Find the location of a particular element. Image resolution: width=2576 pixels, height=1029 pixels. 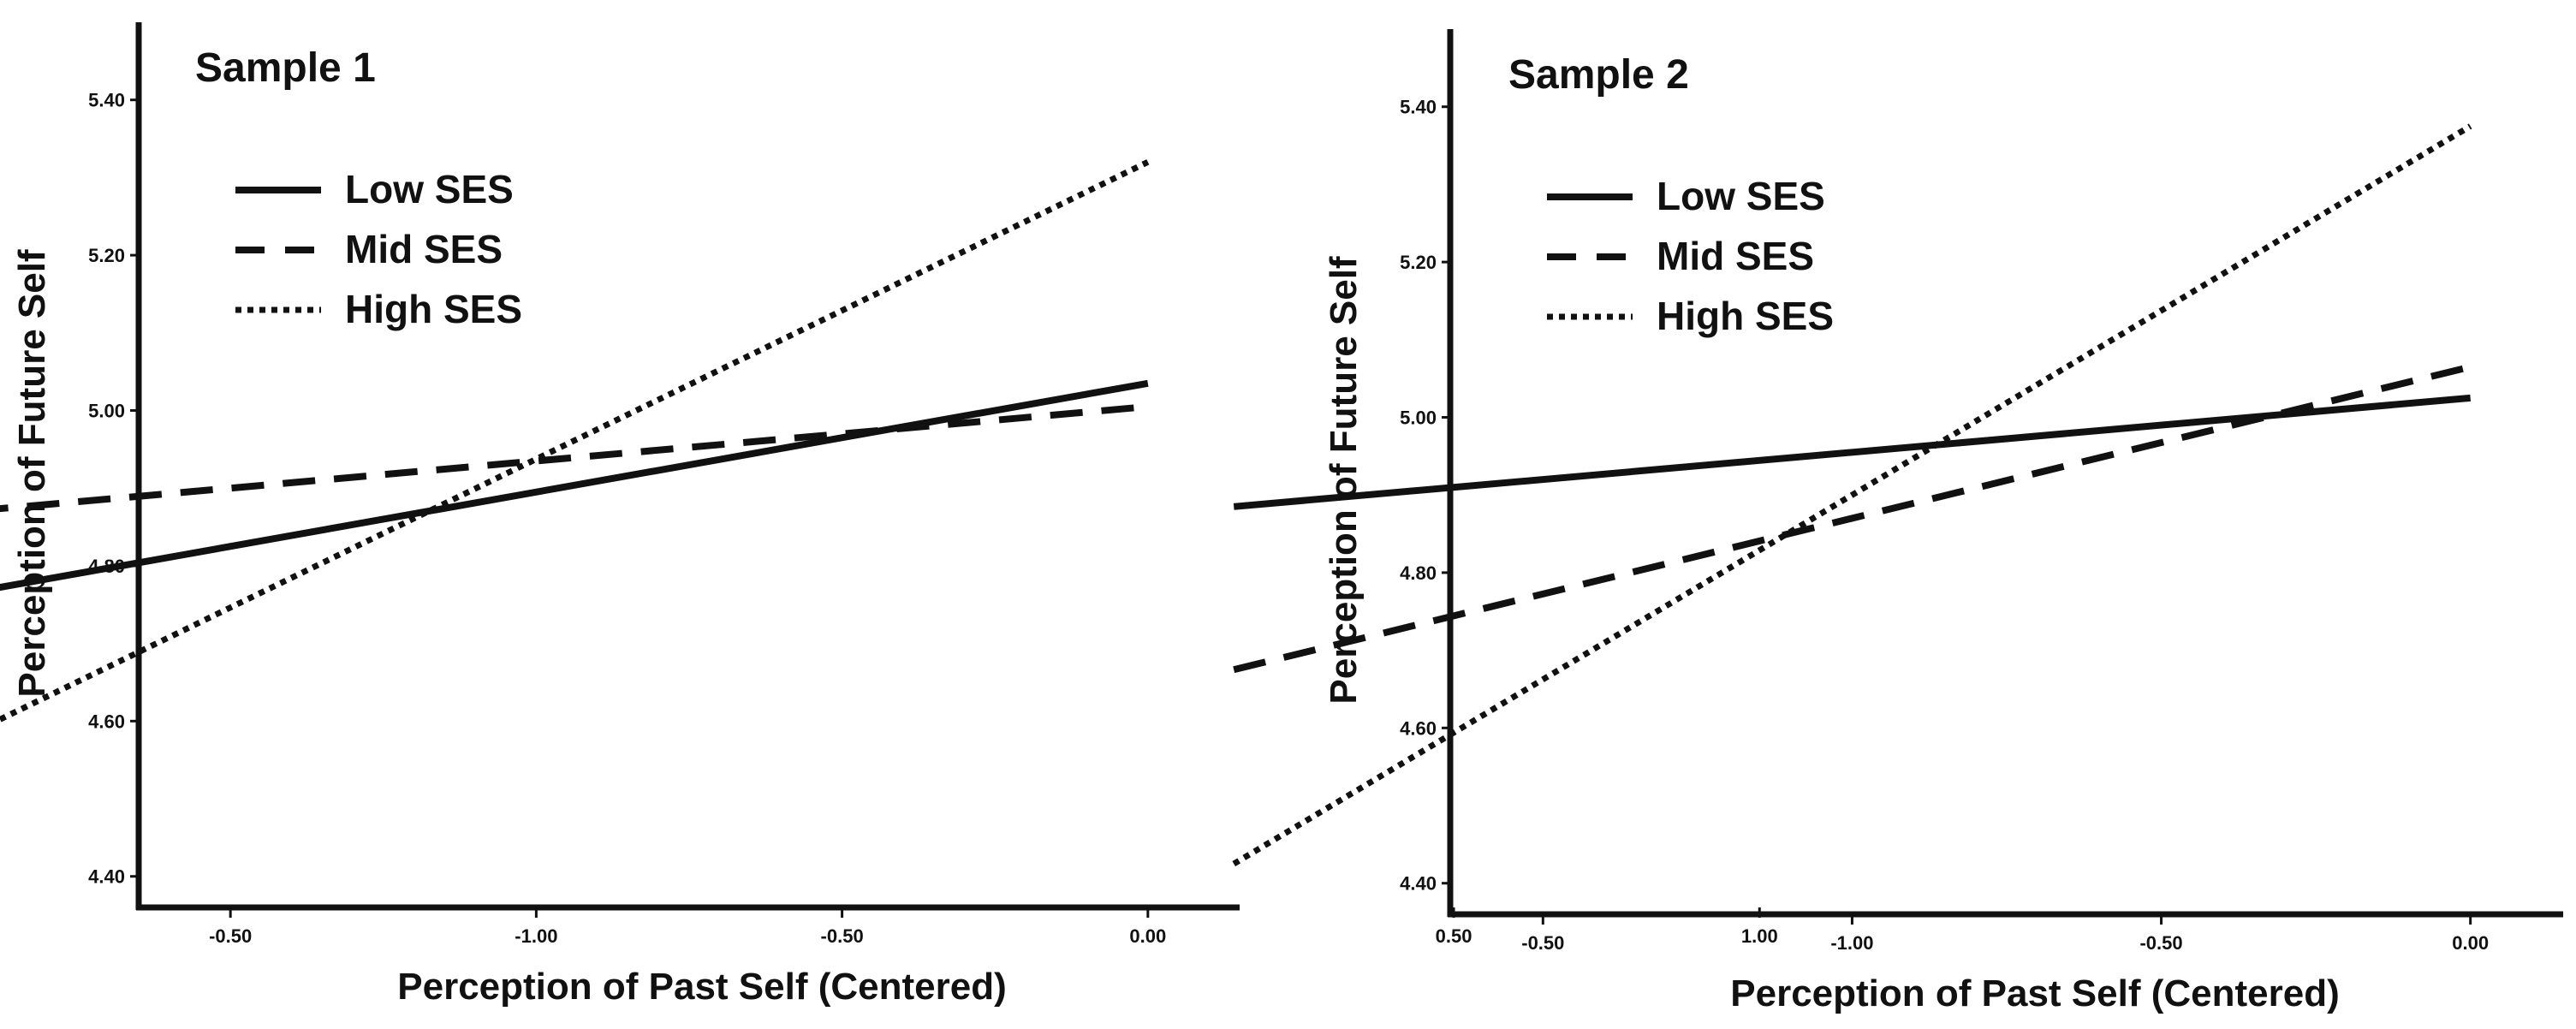

chart-title: Sample 1 is located at coordinates (285, 68).